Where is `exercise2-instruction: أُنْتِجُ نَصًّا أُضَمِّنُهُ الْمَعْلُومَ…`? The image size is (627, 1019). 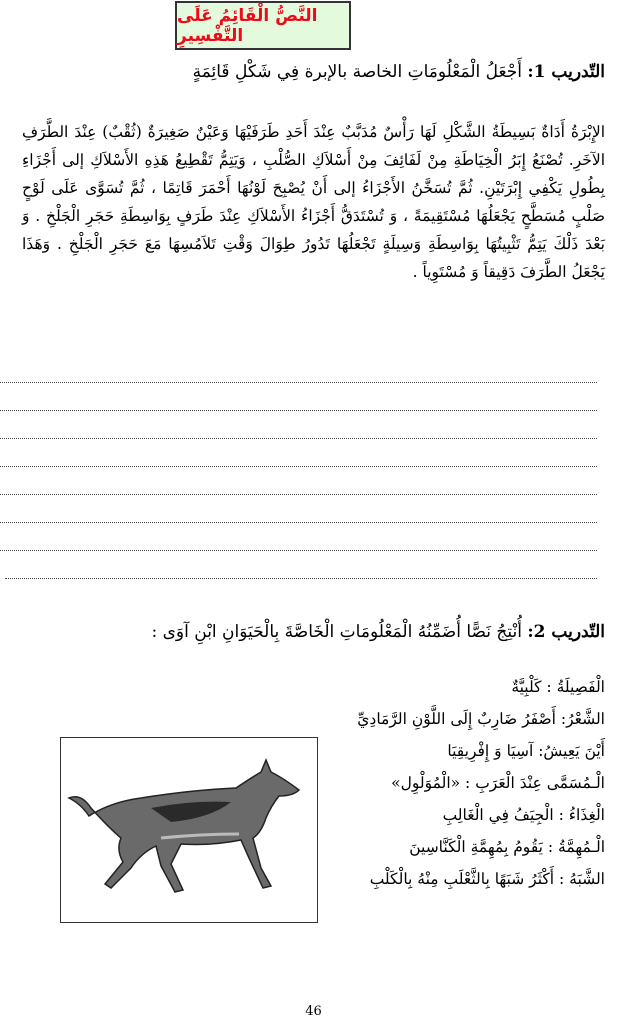
exercise2-instruction: أُنْتِجُ نَصًّا أُضَمِّنُهُ الْمَعْلُومَ… is located at coordinates (336, 632).